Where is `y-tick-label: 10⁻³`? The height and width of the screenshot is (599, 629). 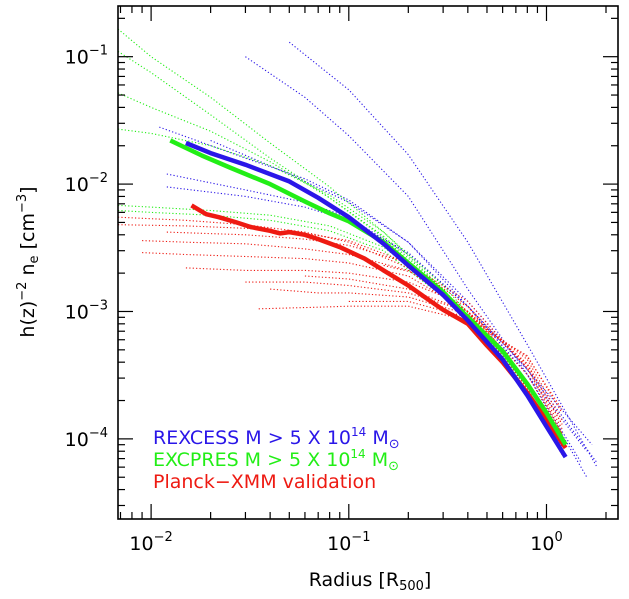
y-tick-label: 10⁻³ is located at coordinates (86, 310).